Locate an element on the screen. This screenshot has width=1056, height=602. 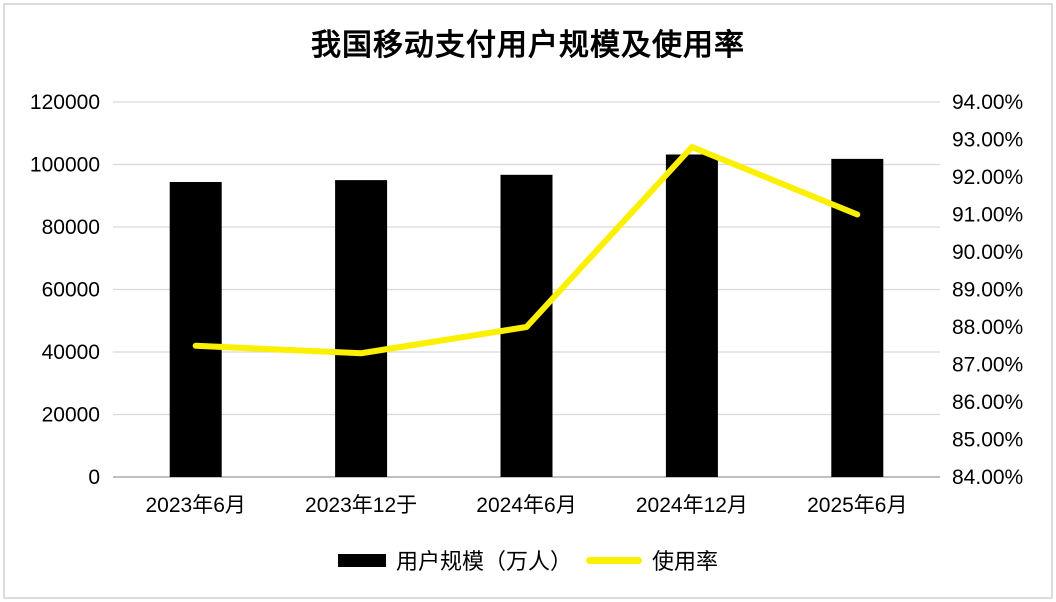
legend-item-user-scale: 用户规模（万人） is located at coordinates (454, 560).